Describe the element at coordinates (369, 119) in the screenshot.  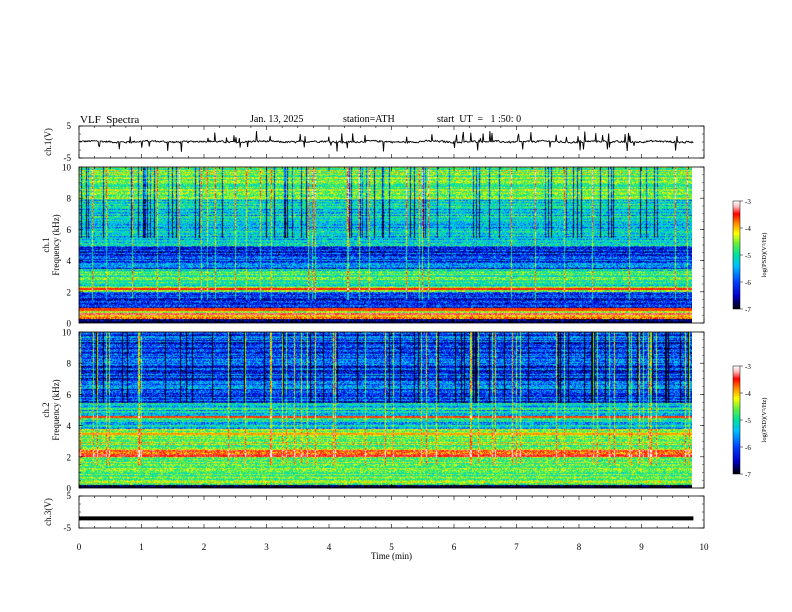
I see `station-label: station=ATH` at that location.